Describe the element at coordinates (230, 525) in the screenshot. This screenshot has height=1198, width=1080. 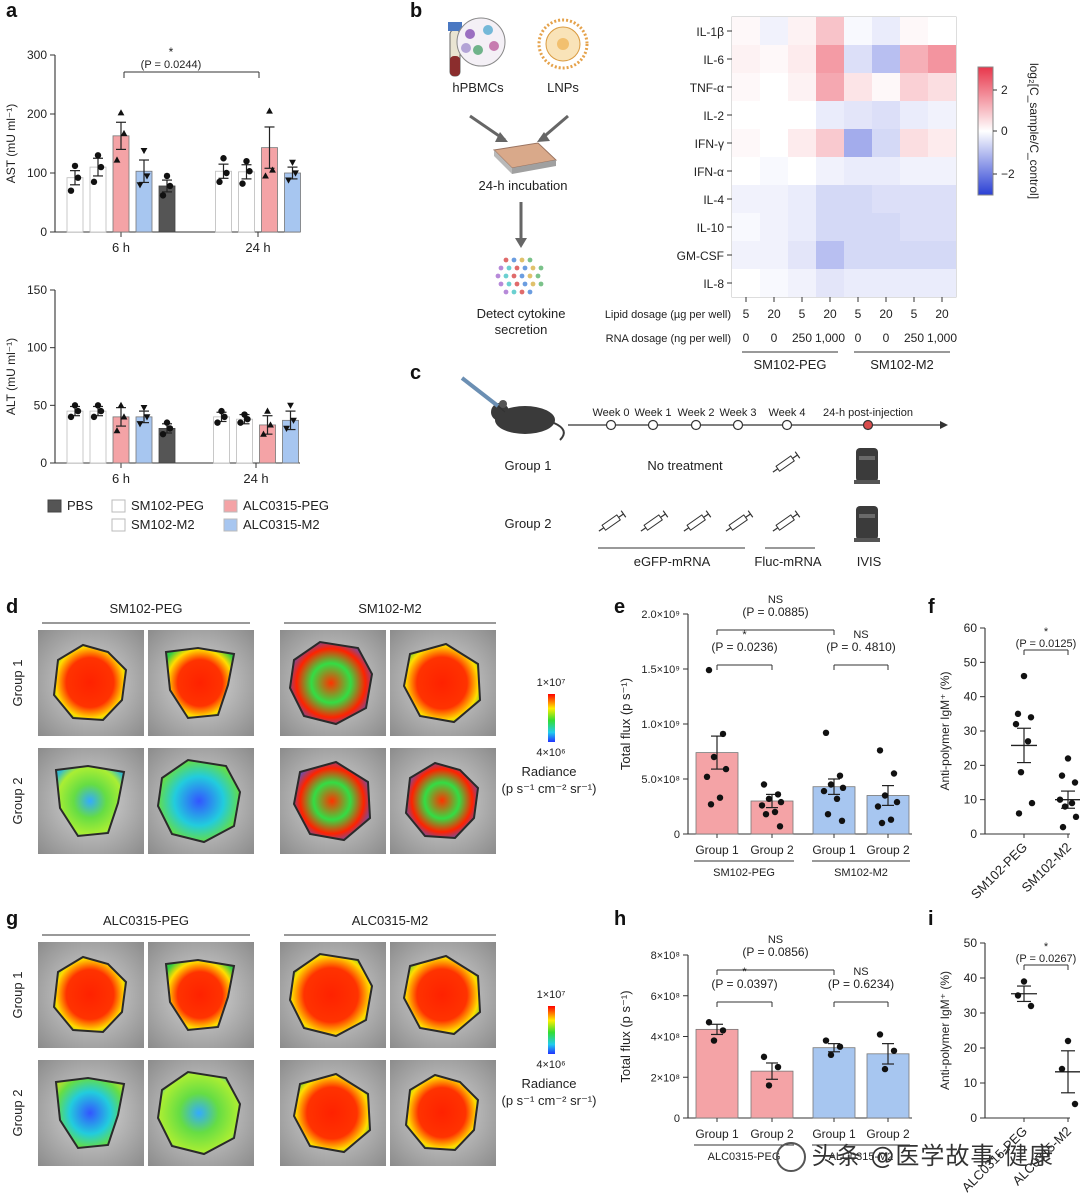
I see `legend-swatch-ALC0315-M2` at that location.